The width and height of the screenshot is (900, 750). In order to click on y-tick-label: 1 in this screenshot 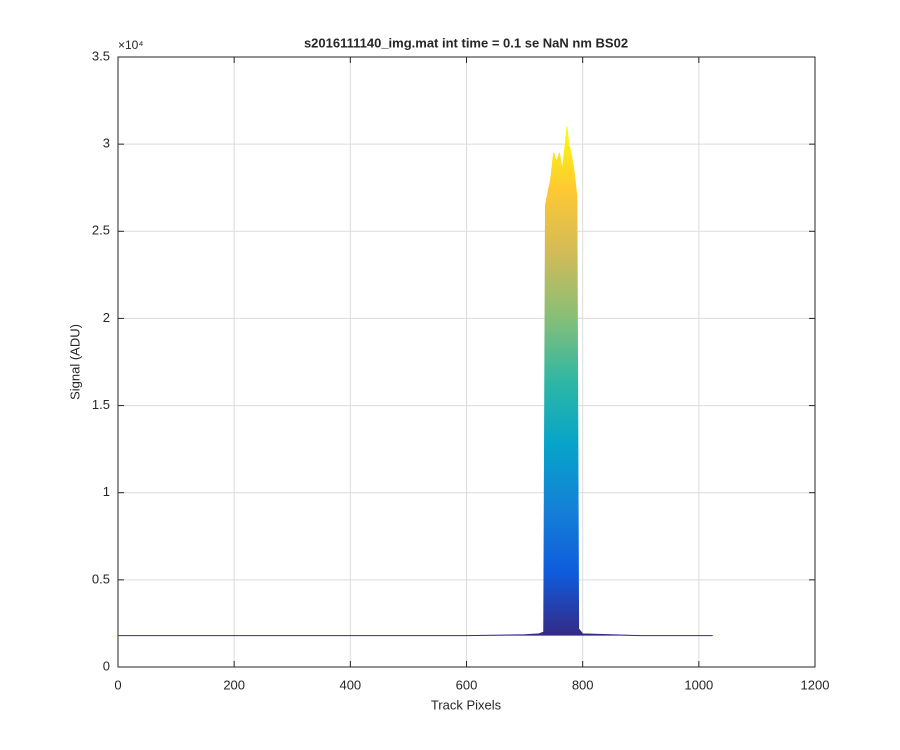, I will do `click(106, 491)`.